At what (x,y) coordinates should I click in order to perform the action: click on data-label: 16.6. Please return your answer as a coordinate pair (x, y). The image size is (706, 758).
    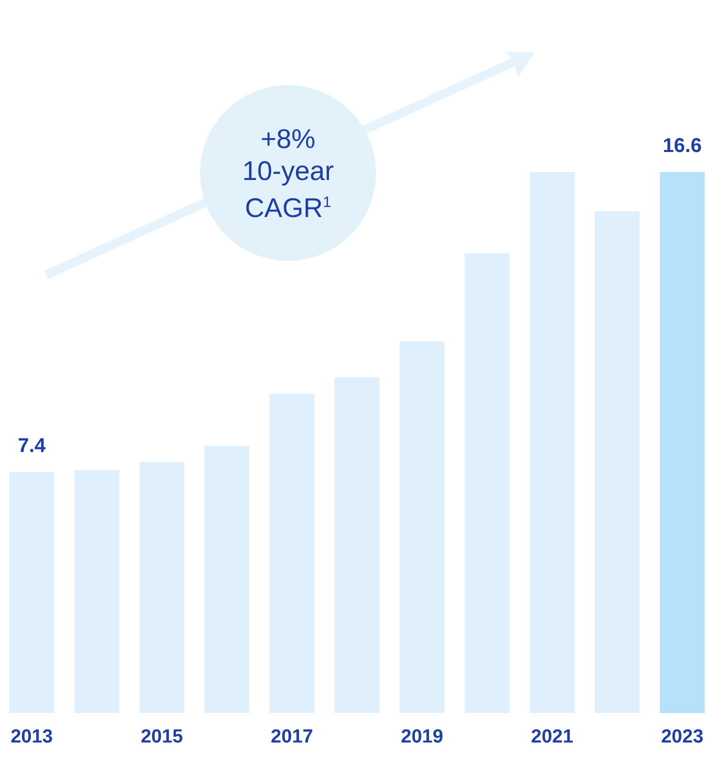
    Looking at the image, I should click on (682, 146).